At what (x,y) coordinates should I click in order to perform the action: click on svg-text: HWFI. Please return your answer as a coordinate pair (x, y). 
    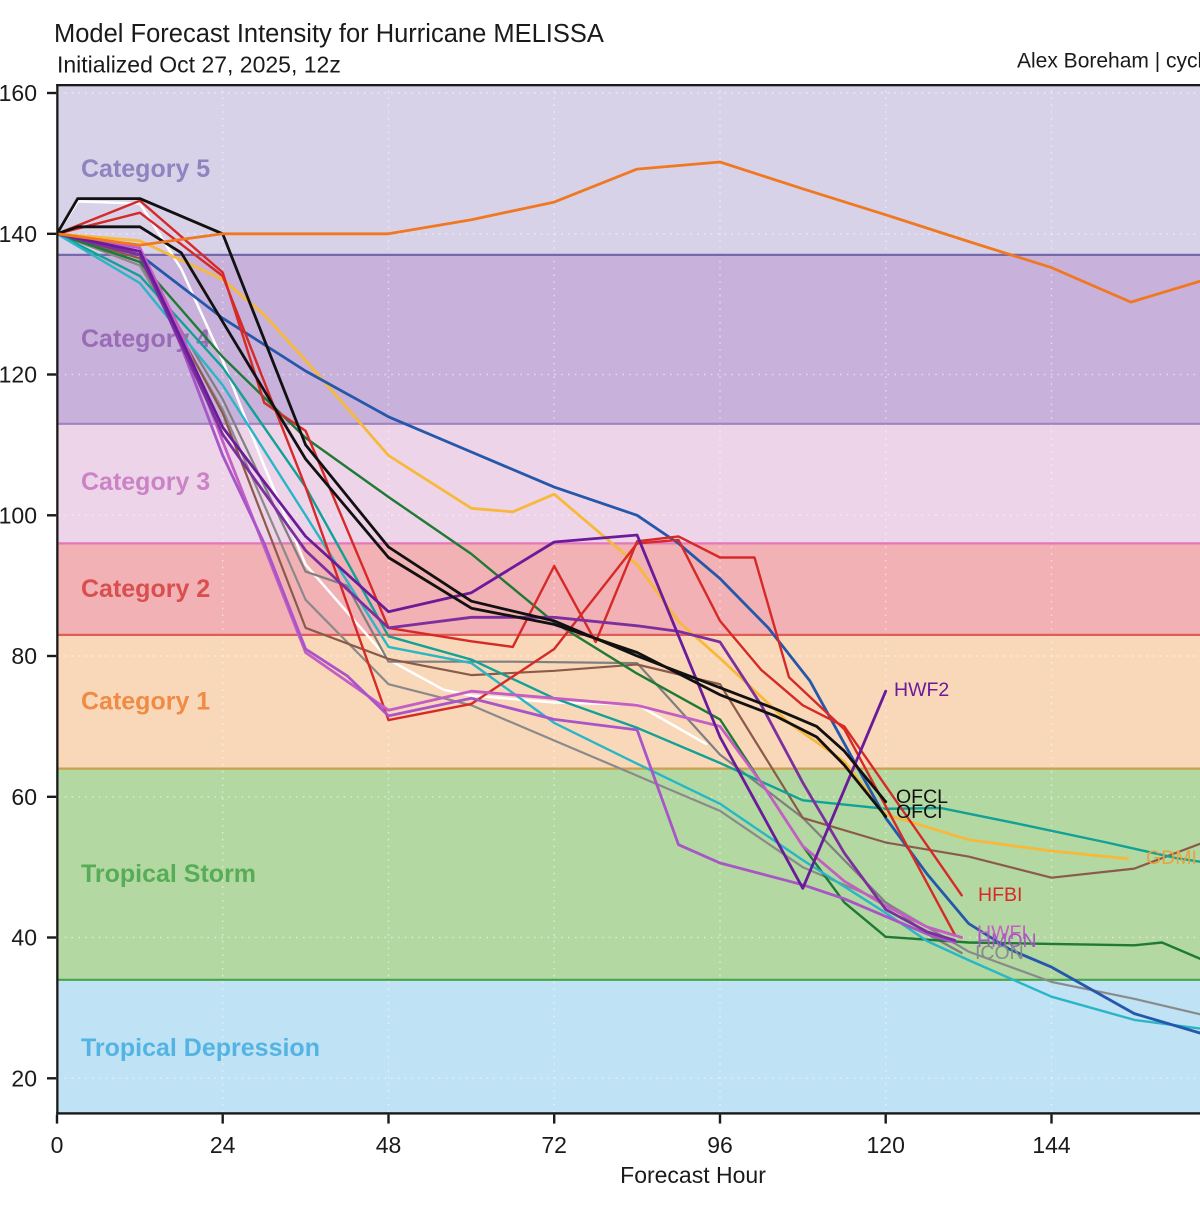
    Looking at the image, I should click on (1002, 933).